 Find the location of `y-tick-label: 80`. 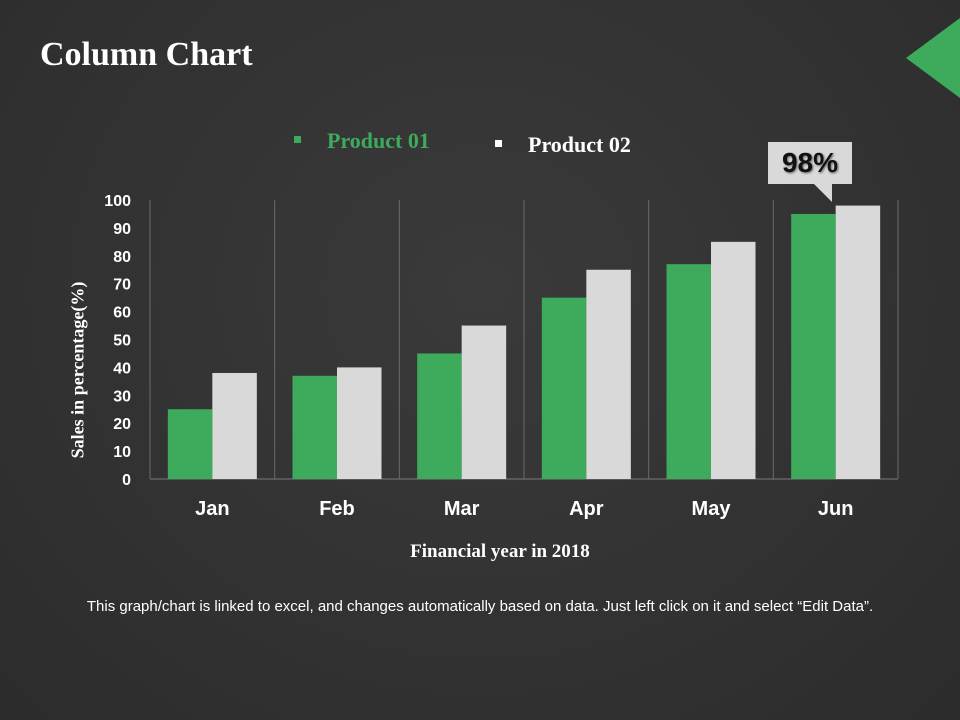

y-tick-label: 80 is located at coordinates (122, 257).